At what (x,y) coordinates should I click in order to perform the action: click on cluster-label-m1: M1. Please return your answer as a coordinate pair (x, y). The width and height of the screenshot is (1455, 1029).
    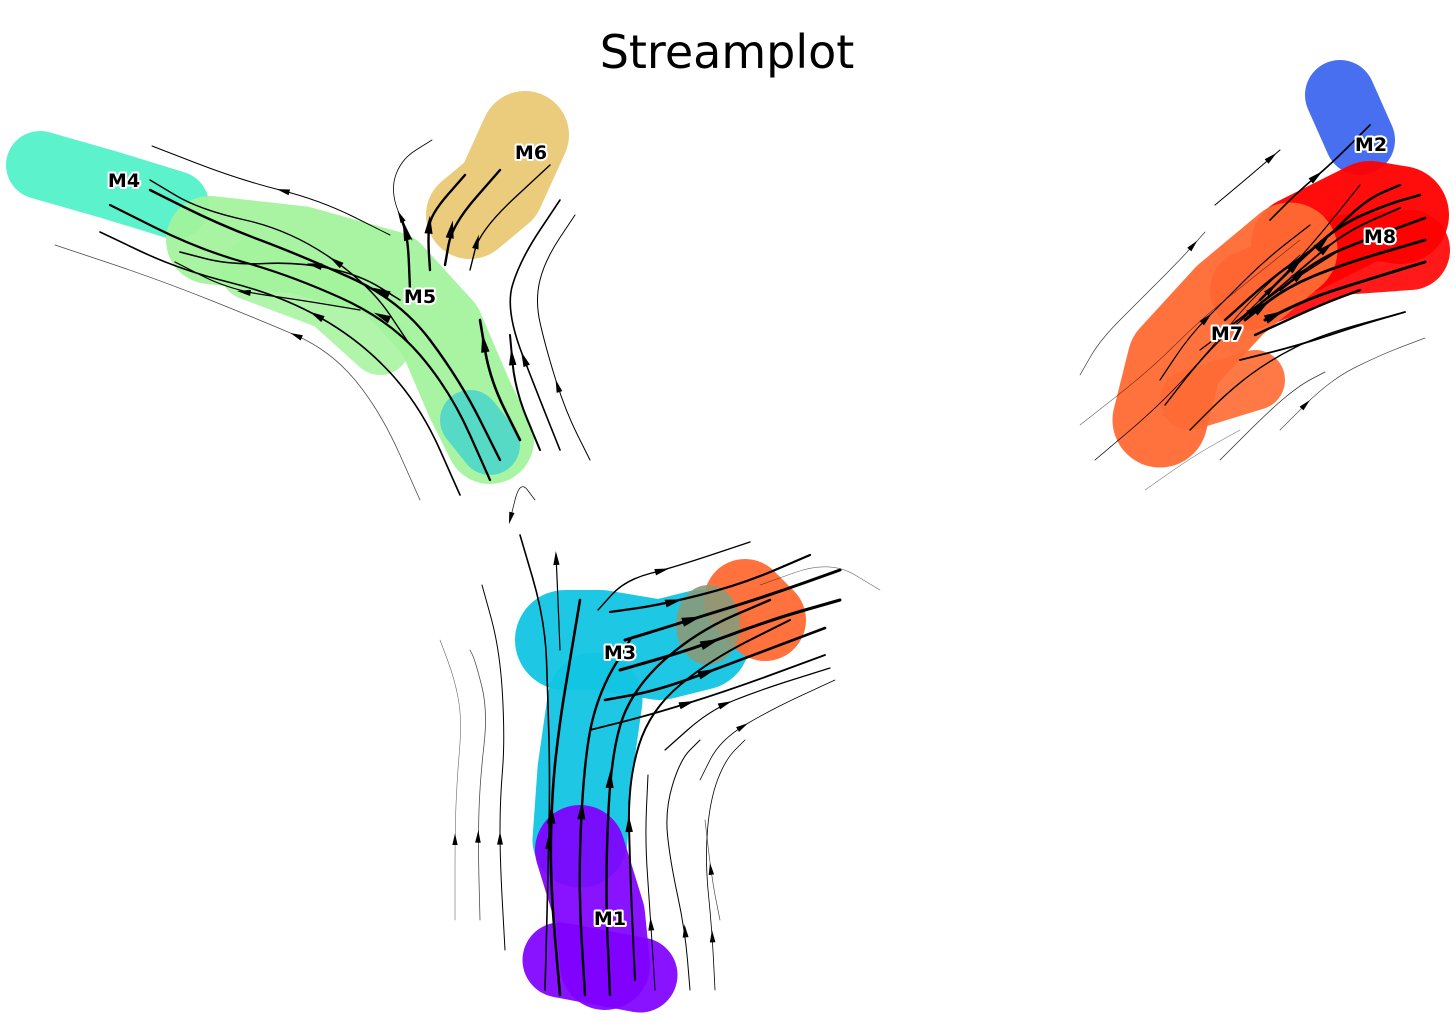
    Looking at the image, I should click on (610, 919).